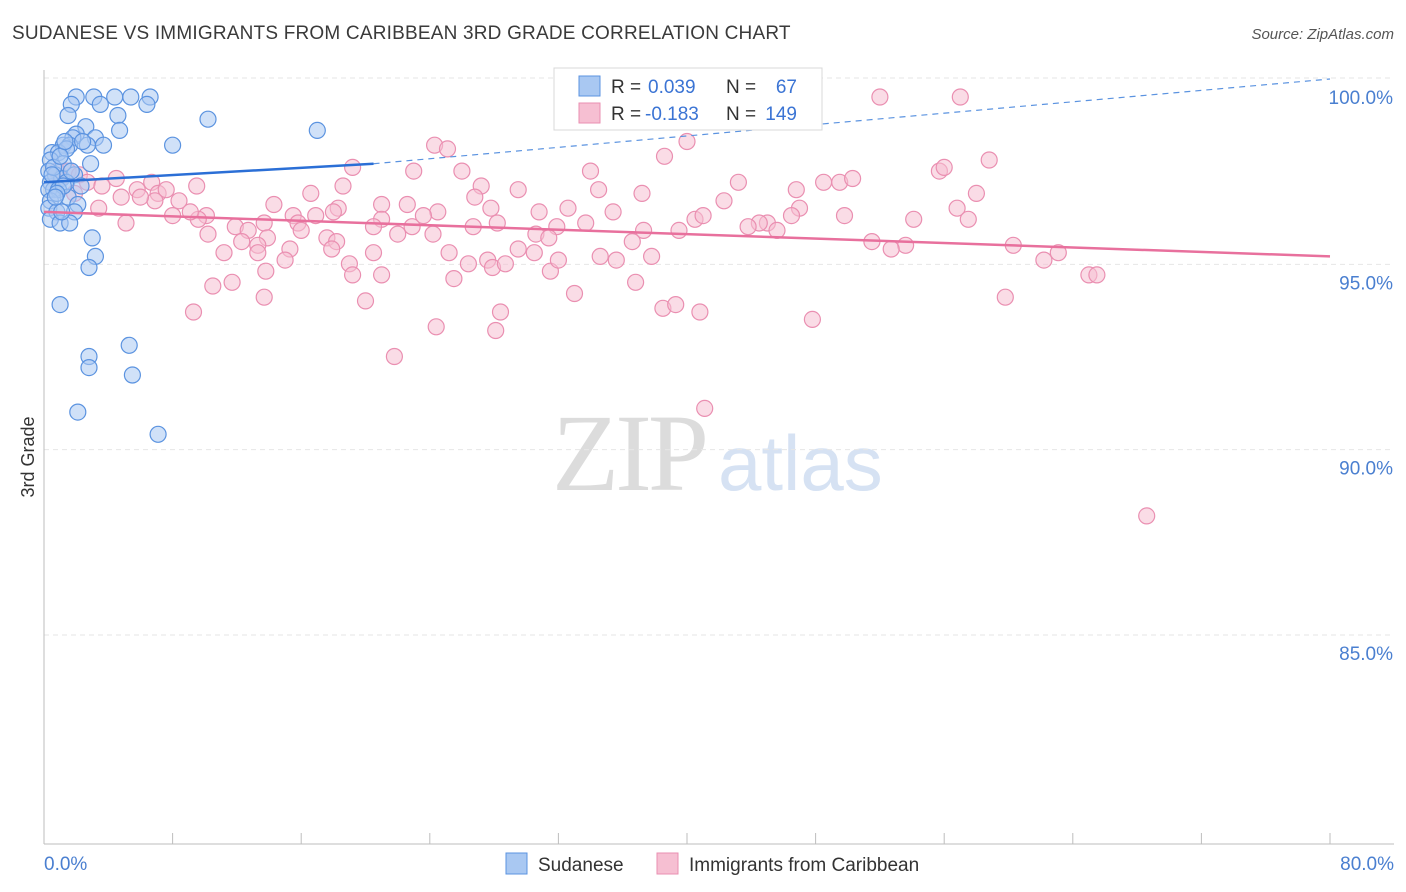 The width and height of the screenshot is (1406, 892). What do you see at coordinates (1367, 864) in the screenshot?
I see `x-tick-label-max: 80.0%` at bounding box center [1367, 864].